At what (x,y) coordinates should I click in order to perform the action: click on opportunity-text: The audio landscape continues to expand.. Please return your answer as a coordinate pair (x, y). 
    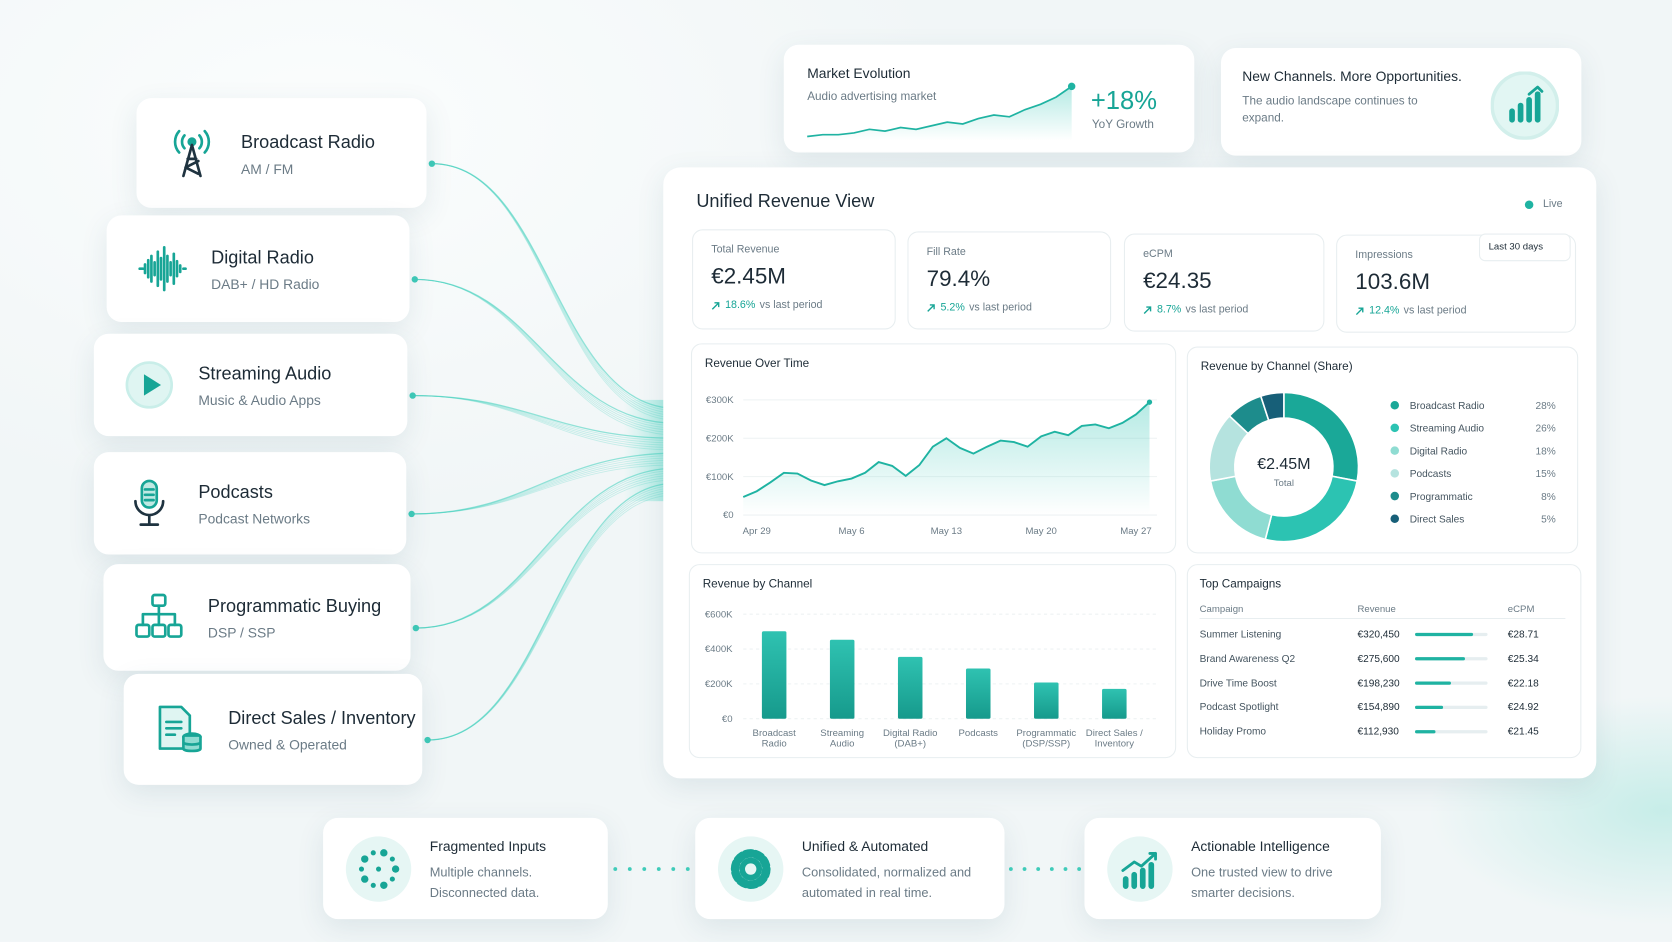
    Looking at the image, I should click on (1330, 109).